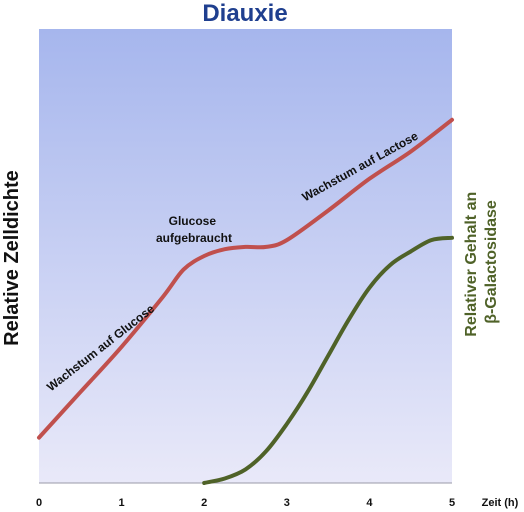 This screenshot has width=524, height=512. What do you see at coordinates (244, 13) in the screenshot?
I see `chart-title: Diauxie` at bounding box center [244, 13].